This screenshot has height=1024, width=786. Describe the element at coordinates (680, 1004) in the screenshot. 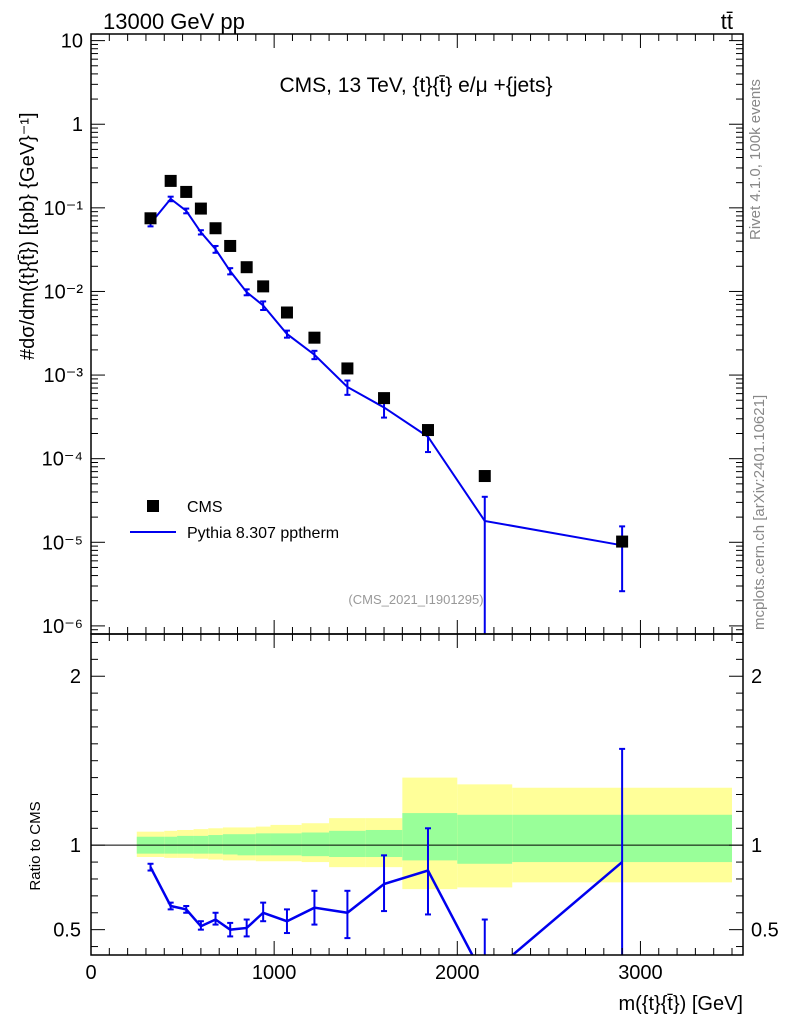

I see `x-axis-label: m({t}{t̄}) [GeV]` at that location.